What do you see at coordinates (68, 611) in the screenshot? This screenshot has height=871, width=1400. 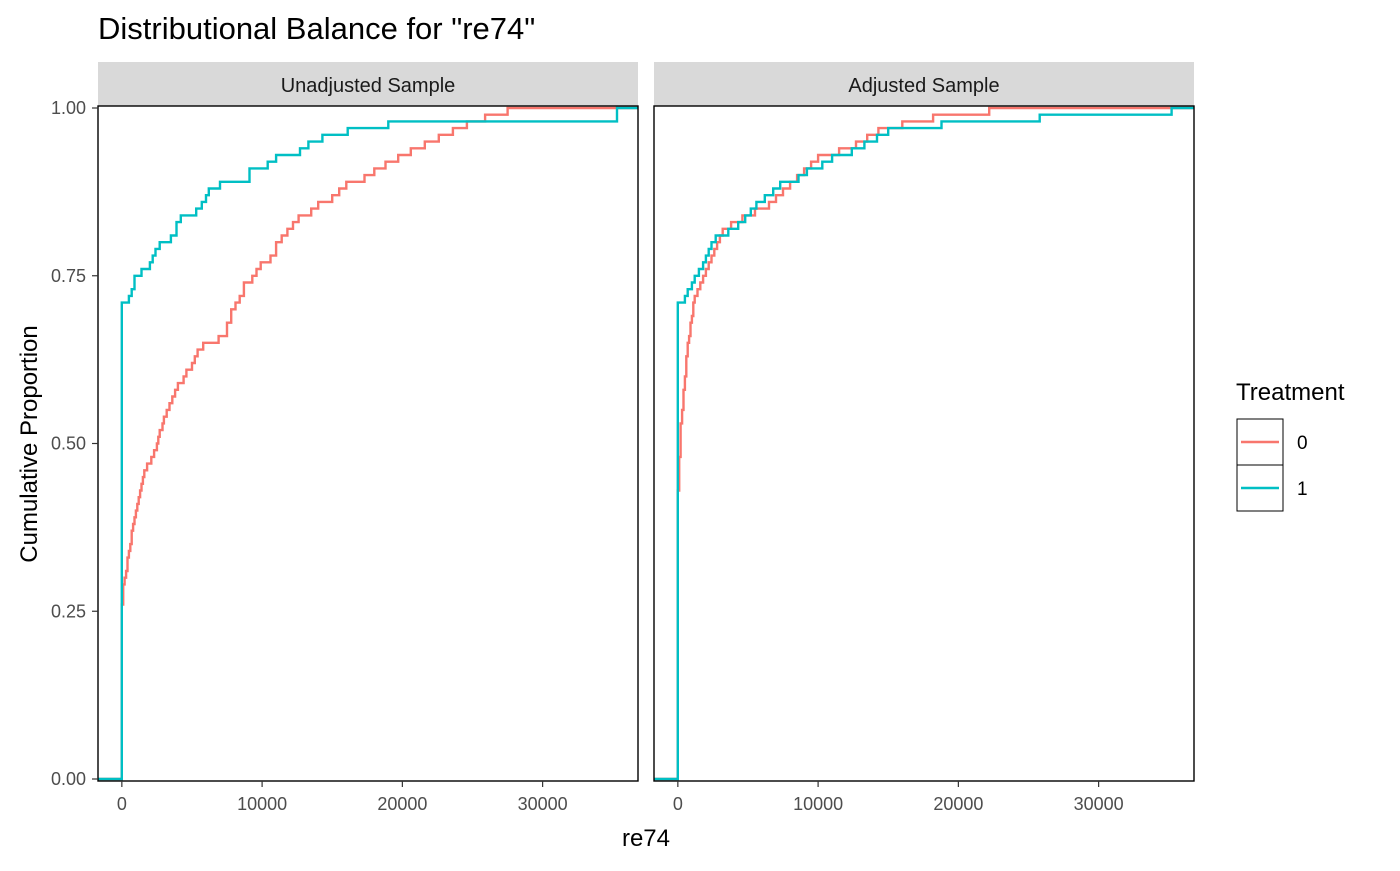 I see `y-tick-label: 0.25` at bounding box center [68, 611].